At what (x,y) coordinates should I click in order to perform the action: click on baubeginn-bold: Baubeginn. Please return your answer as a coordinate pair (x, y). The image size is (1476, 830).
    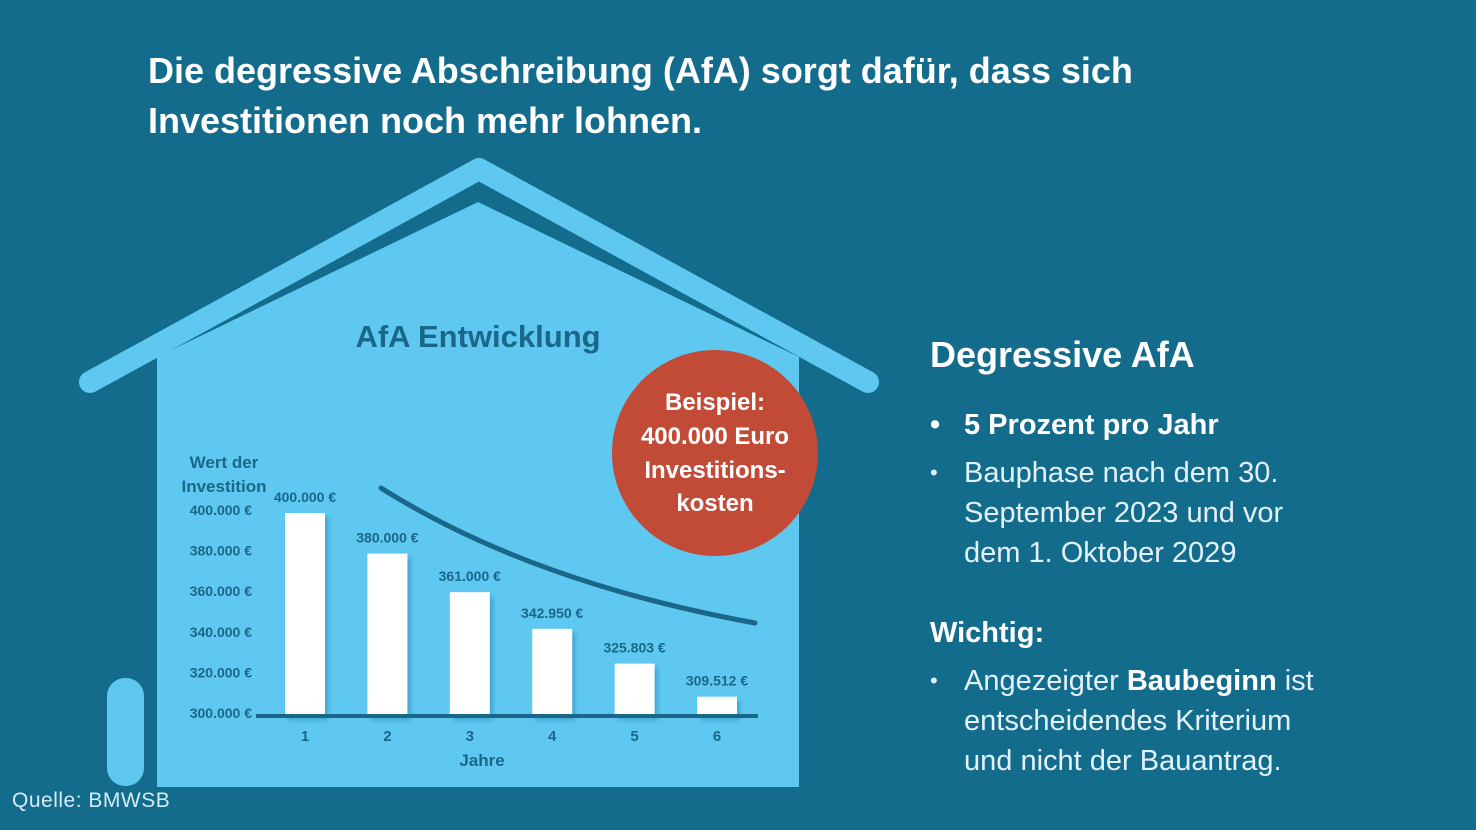
    Looking at the image, I should click on (1201, 681).